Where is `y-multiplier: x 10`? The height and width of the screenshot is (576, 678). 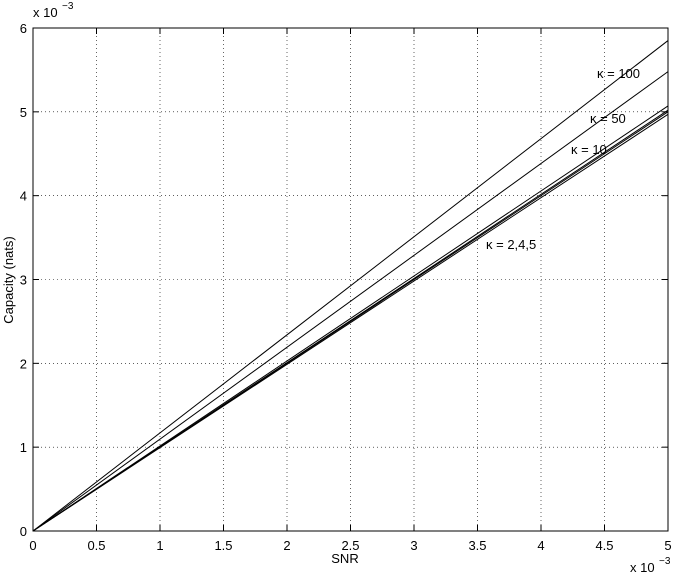 y-multiplier: x 10 is located at coordinates (45, 12).